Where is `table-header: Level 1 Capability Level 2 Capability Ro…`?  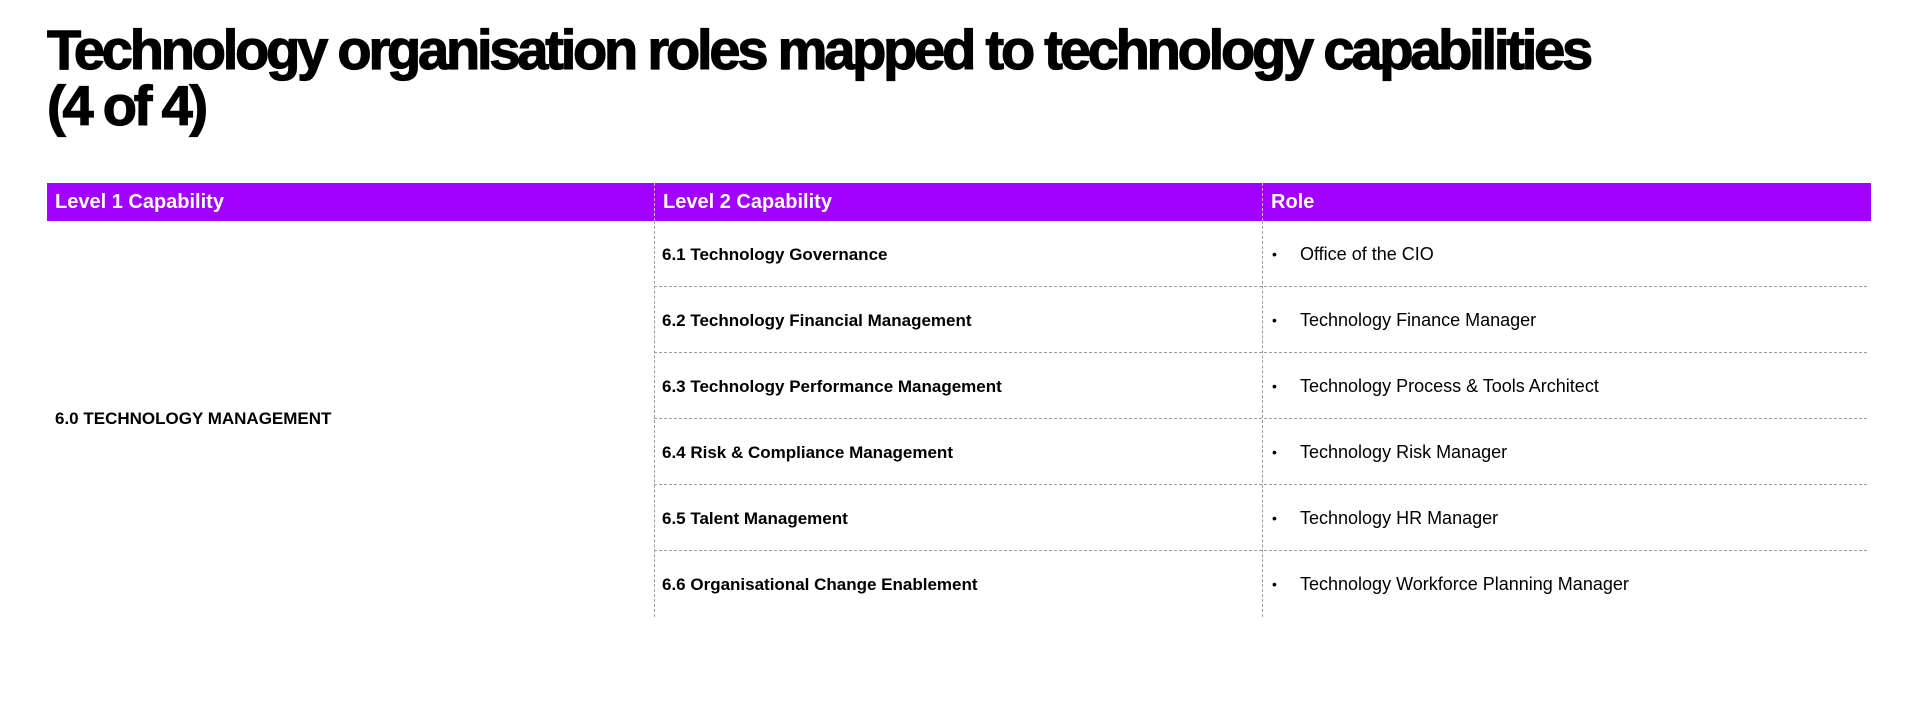
table-header: Level 1 Capability Level 2 Capability Ro… is located at coordinates (959, 202).